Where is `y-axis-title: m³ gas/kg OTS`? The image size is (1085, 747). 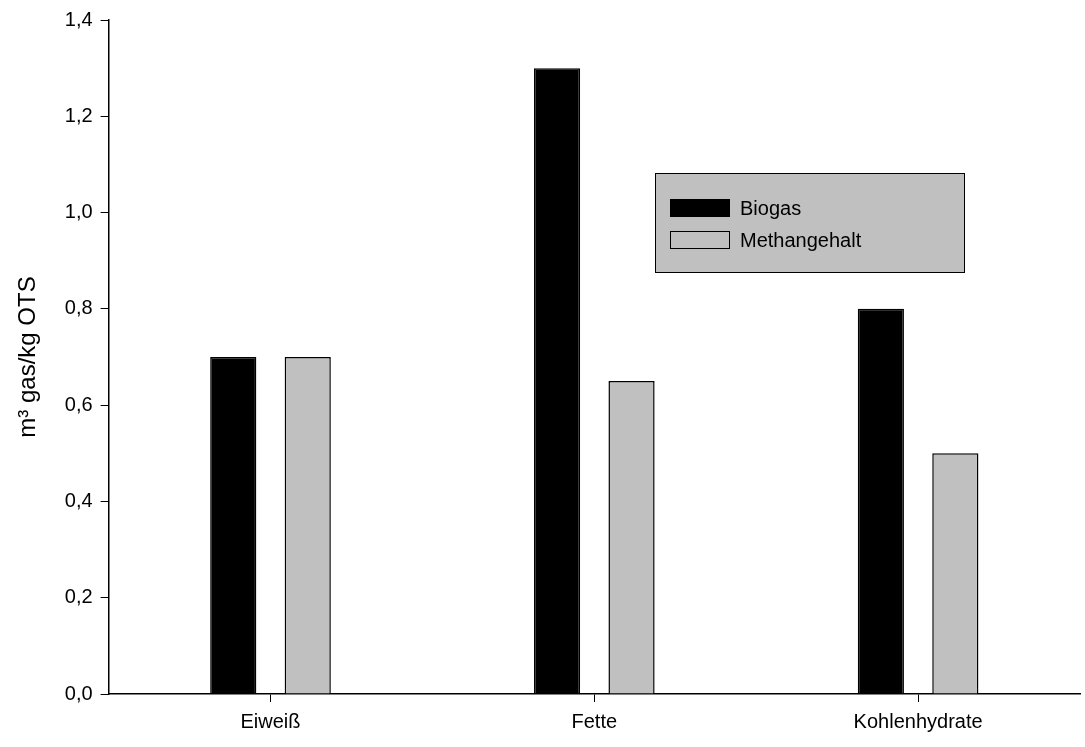 y-axis-title: m³ gas/kg OTS is located at coordinates (27, 357).